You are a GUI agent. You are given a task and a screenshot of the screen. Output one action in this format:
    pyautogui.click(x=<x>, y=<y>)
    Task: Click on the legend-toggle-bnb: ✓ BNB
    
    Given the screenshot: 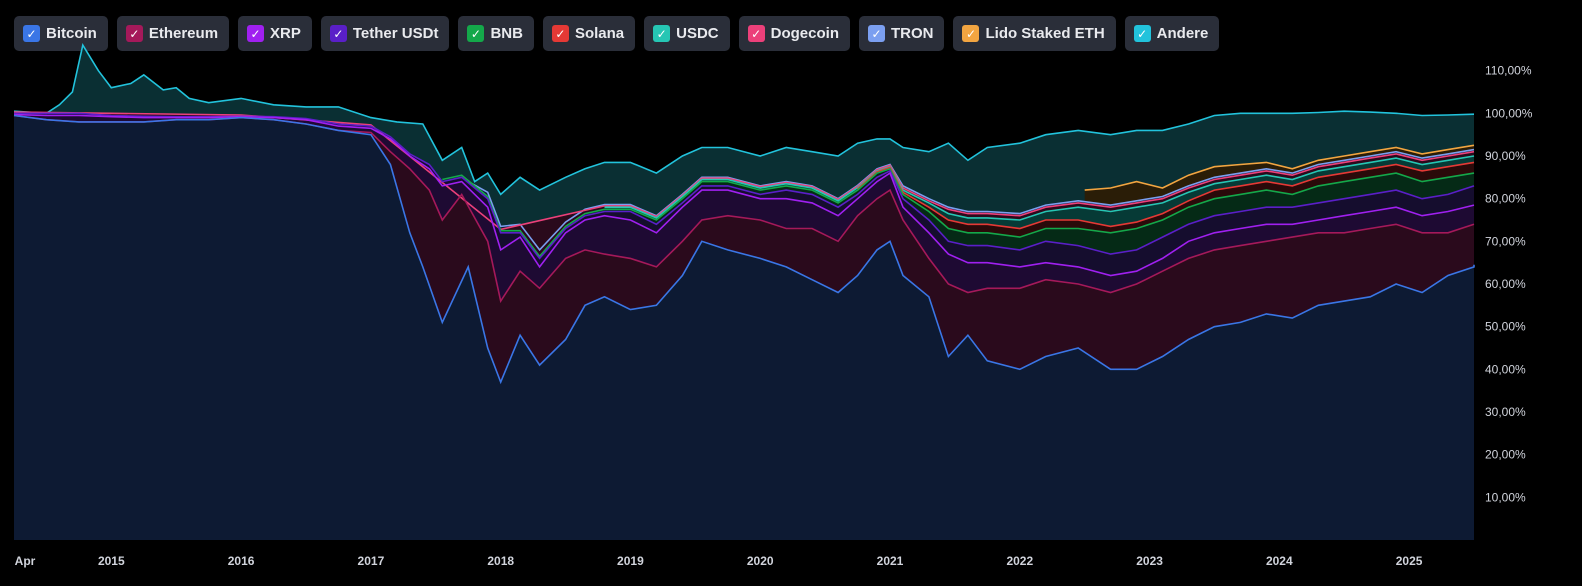 What is the action you would take?
    pyautogui.click(x=496, y=33)
    